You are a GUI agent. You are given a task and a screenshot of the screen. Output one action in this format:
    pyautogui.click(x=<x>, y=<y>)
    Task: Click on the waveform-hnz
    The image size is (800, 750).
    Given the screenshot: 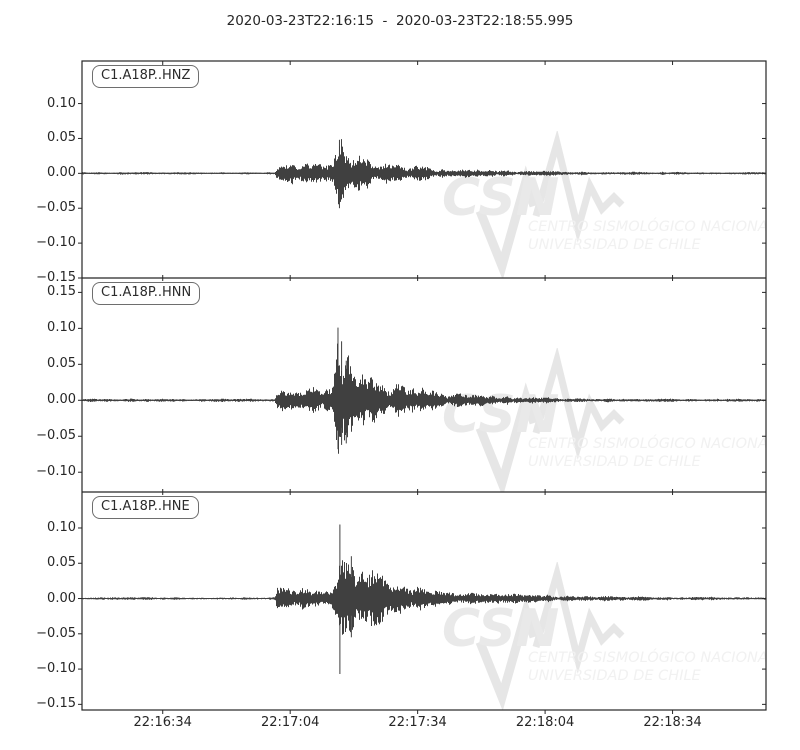 What is the action you would take?
    pyautogui.click(x=424, y=174)
    